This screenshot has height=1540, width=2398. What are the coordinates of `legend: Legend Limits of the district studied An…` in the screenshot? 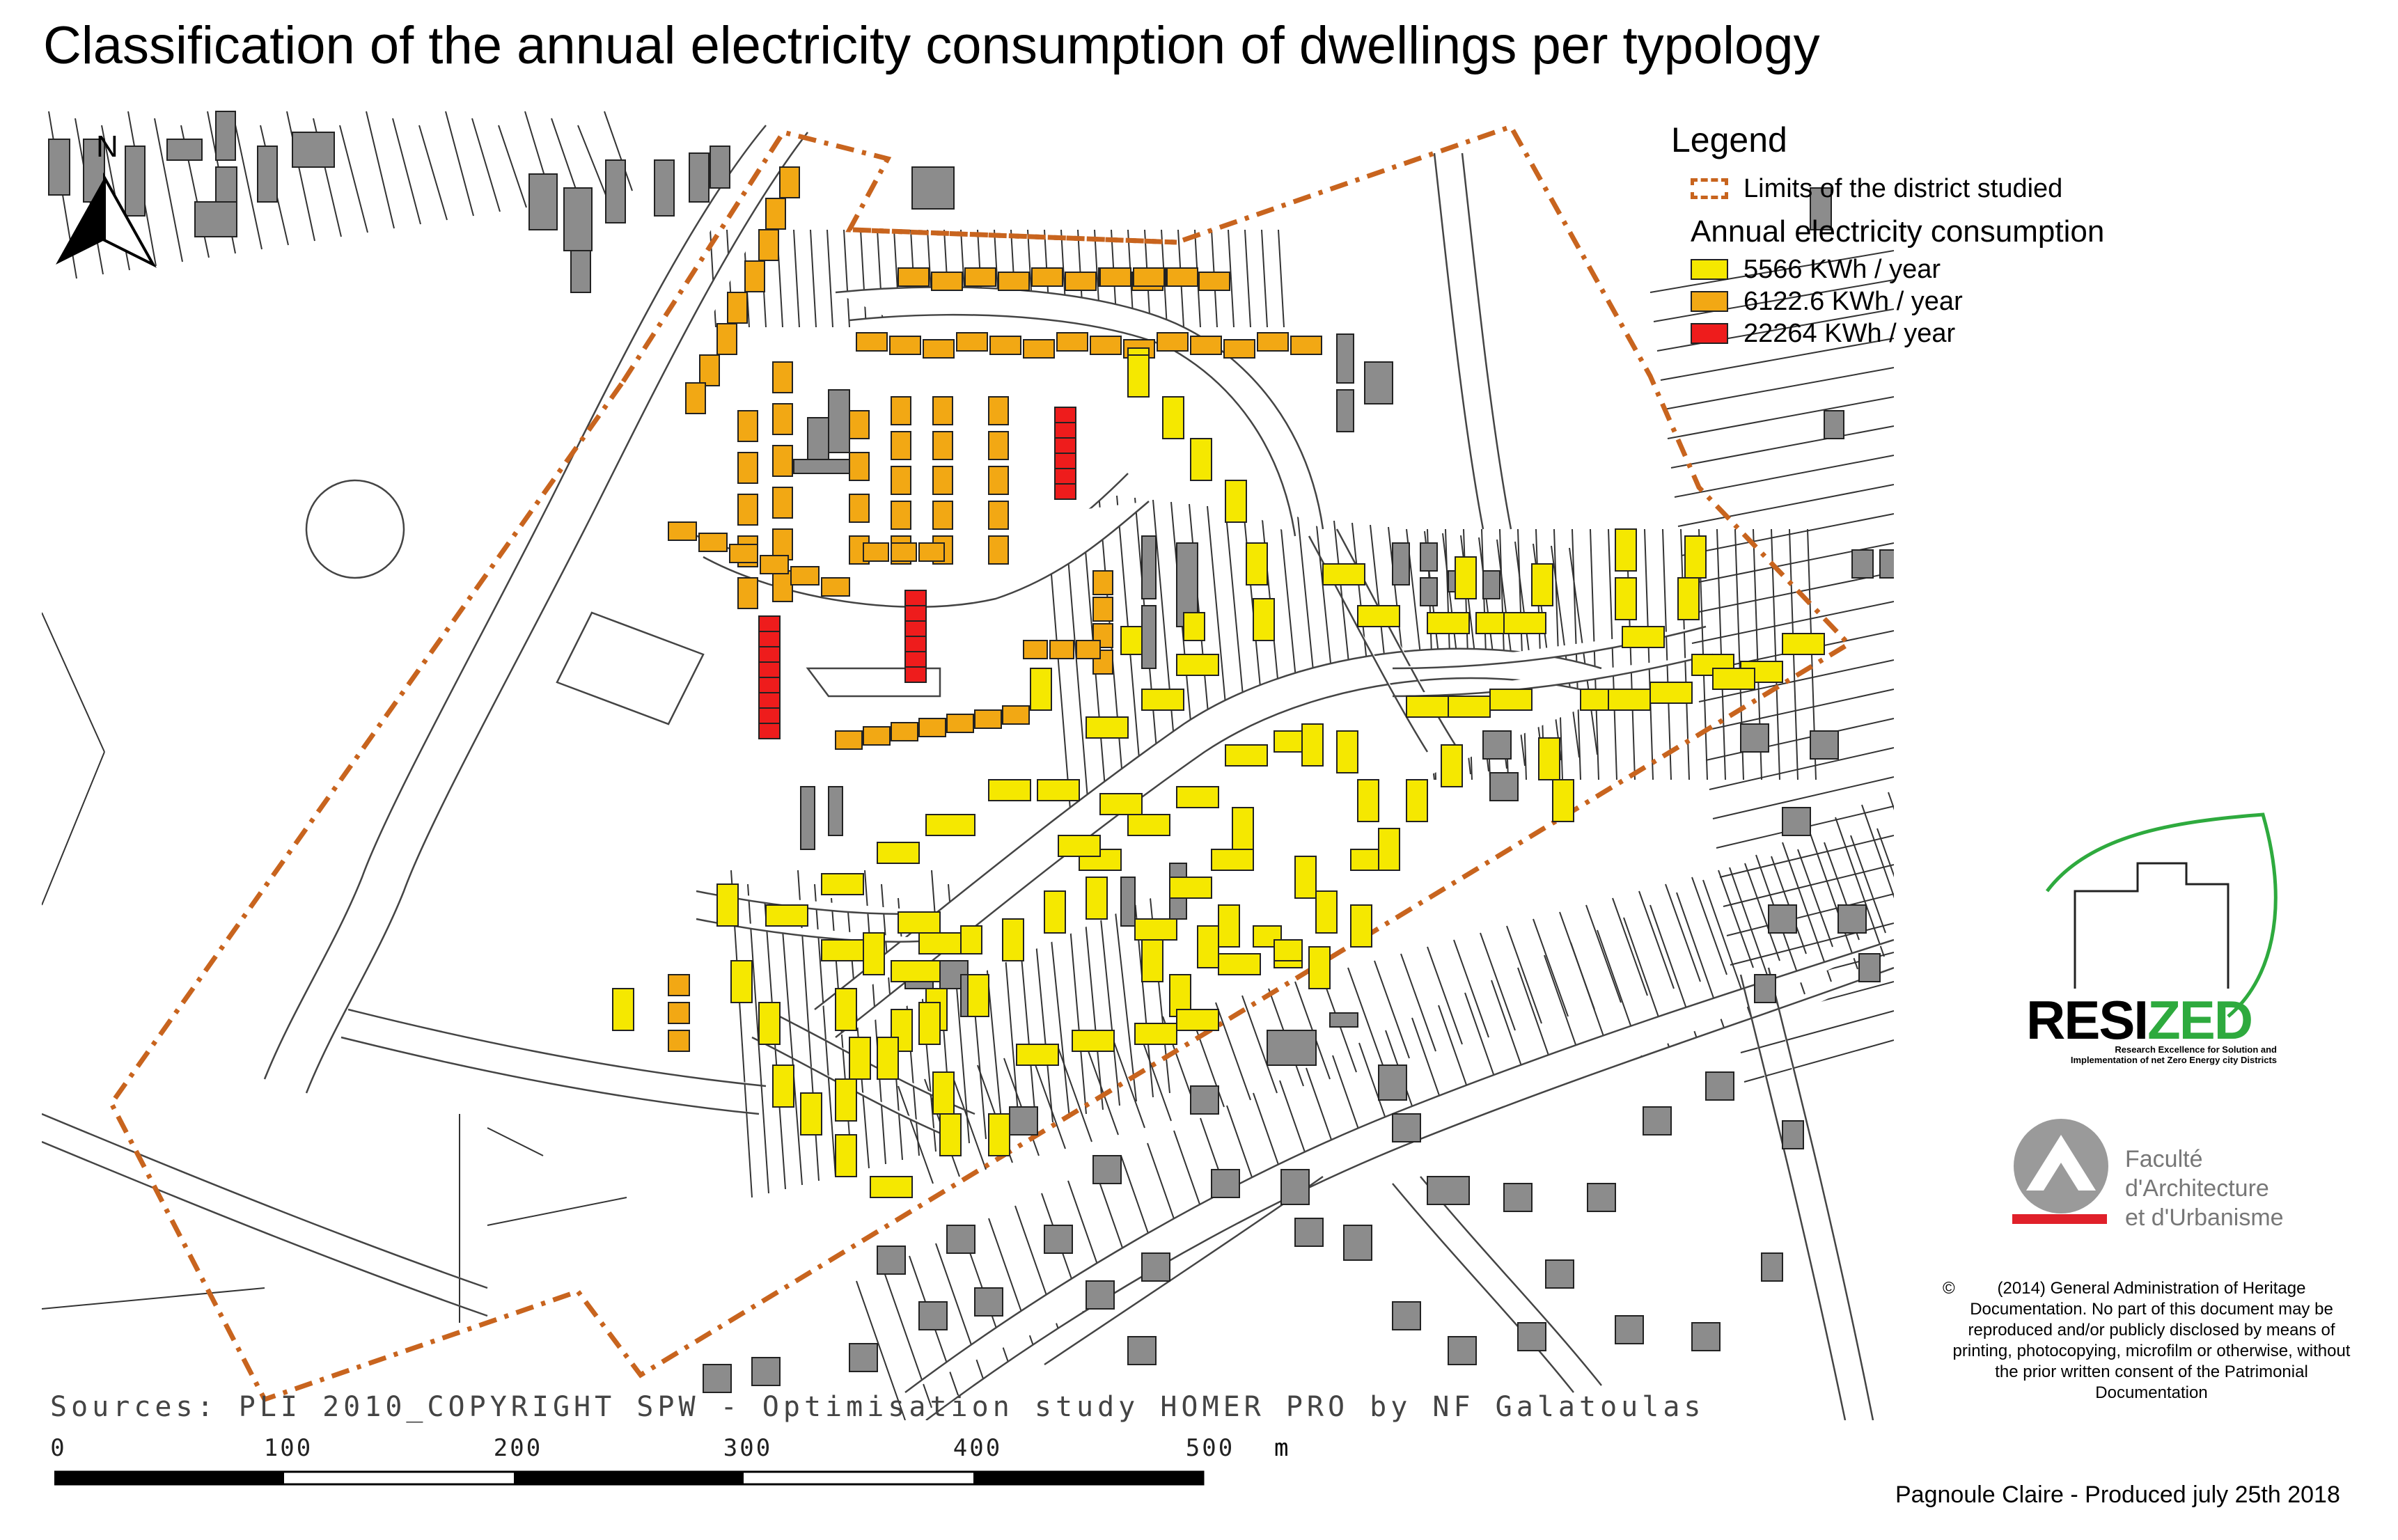 It's located at (1935, 234).